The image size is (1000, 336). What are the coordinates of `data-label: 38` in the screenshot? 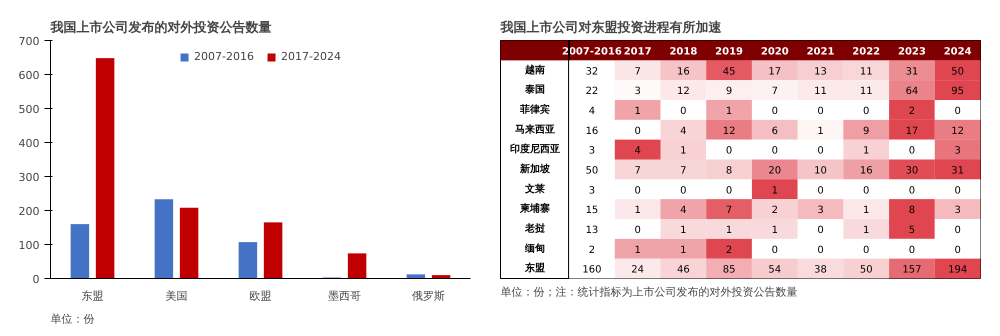 It's located at (820, 270).